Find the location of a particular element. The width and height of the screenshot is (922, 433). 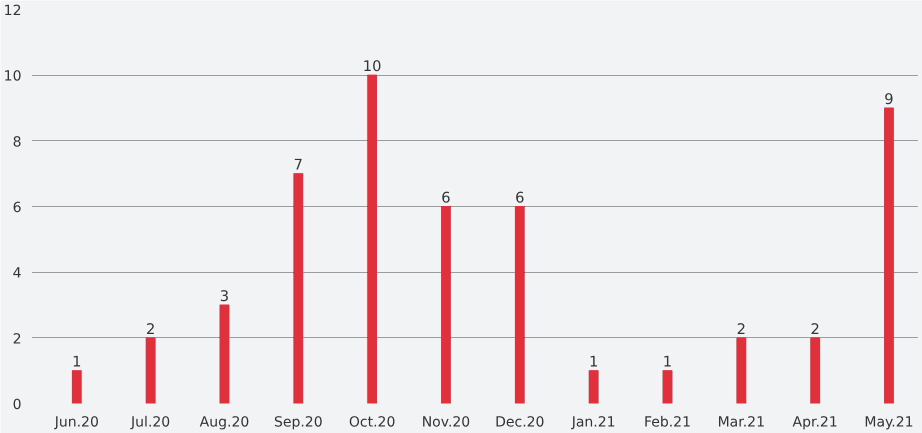

x-tick-label: Sep.20 is located at coordinates (298, 422).